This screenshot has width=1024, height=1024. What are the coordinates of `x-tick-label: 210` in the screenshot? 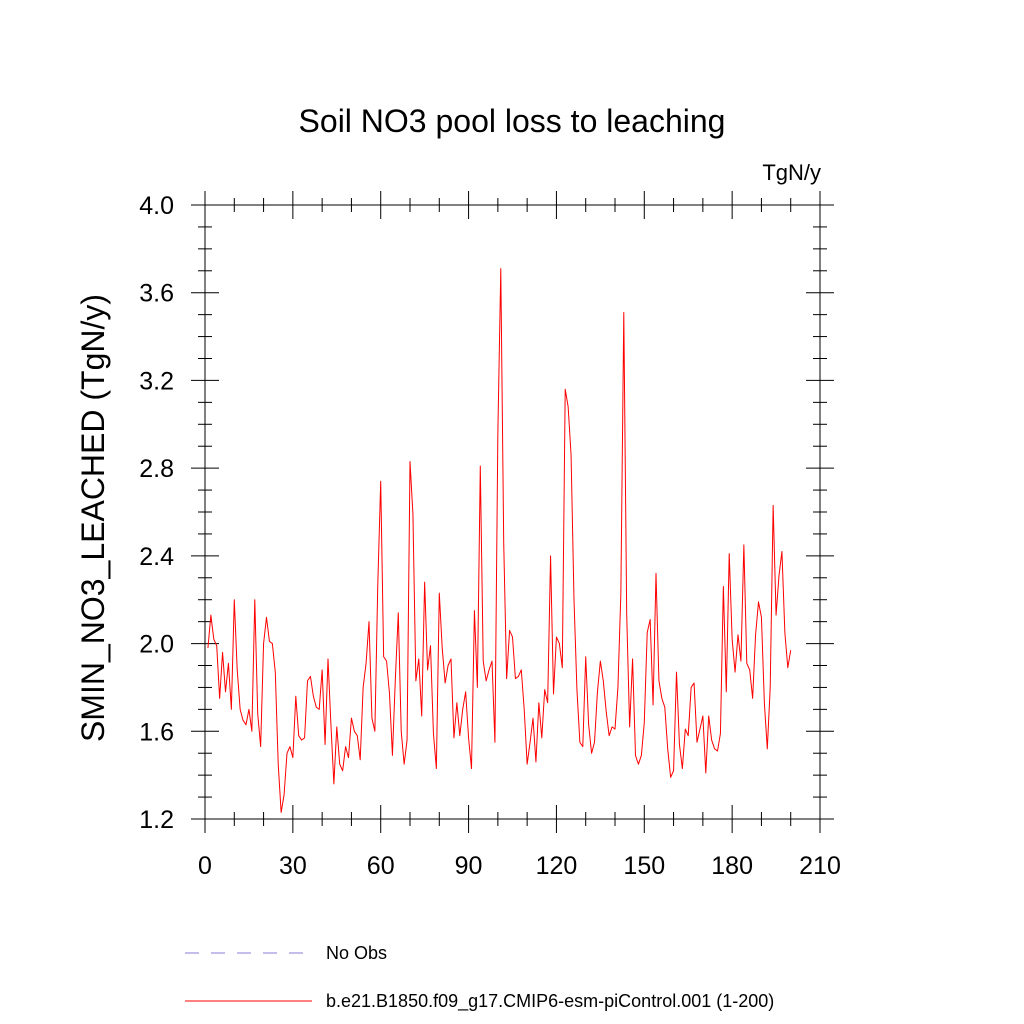 It's located at (820, 866).